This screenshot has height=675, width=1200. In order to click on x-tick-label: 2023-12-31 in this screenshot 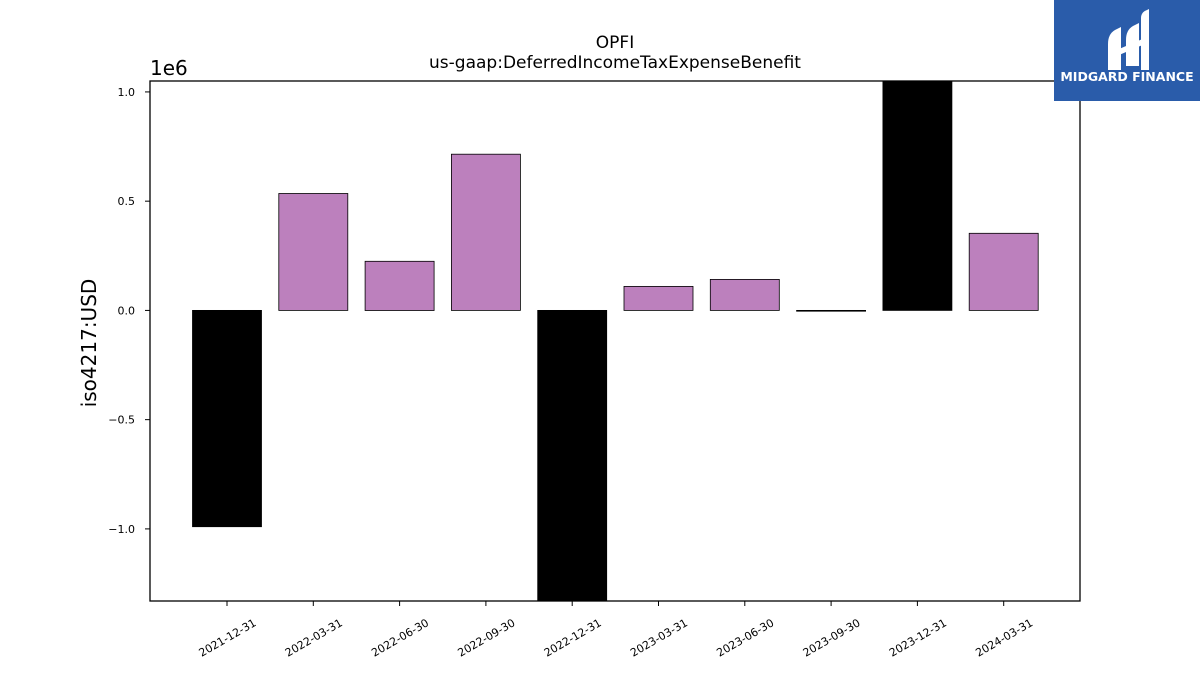, I will do `click(918, 637)`.